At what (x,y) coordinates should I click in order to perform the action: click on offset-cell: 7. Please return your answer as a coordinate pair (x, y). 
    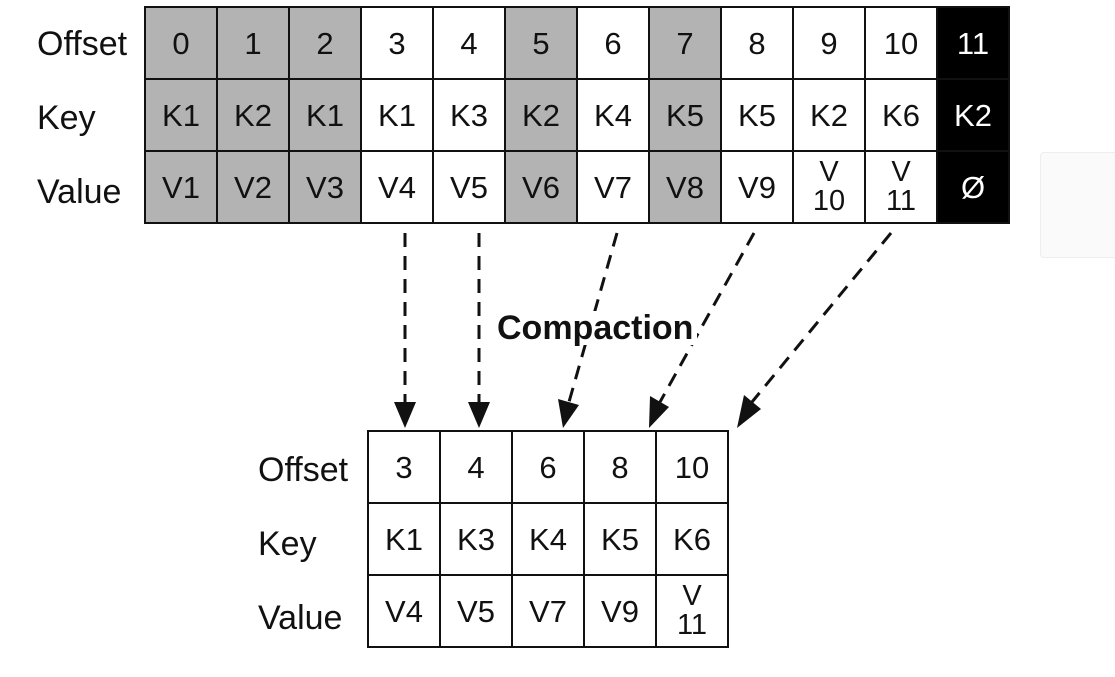
    Looking at the image, I should click on (685, 43).